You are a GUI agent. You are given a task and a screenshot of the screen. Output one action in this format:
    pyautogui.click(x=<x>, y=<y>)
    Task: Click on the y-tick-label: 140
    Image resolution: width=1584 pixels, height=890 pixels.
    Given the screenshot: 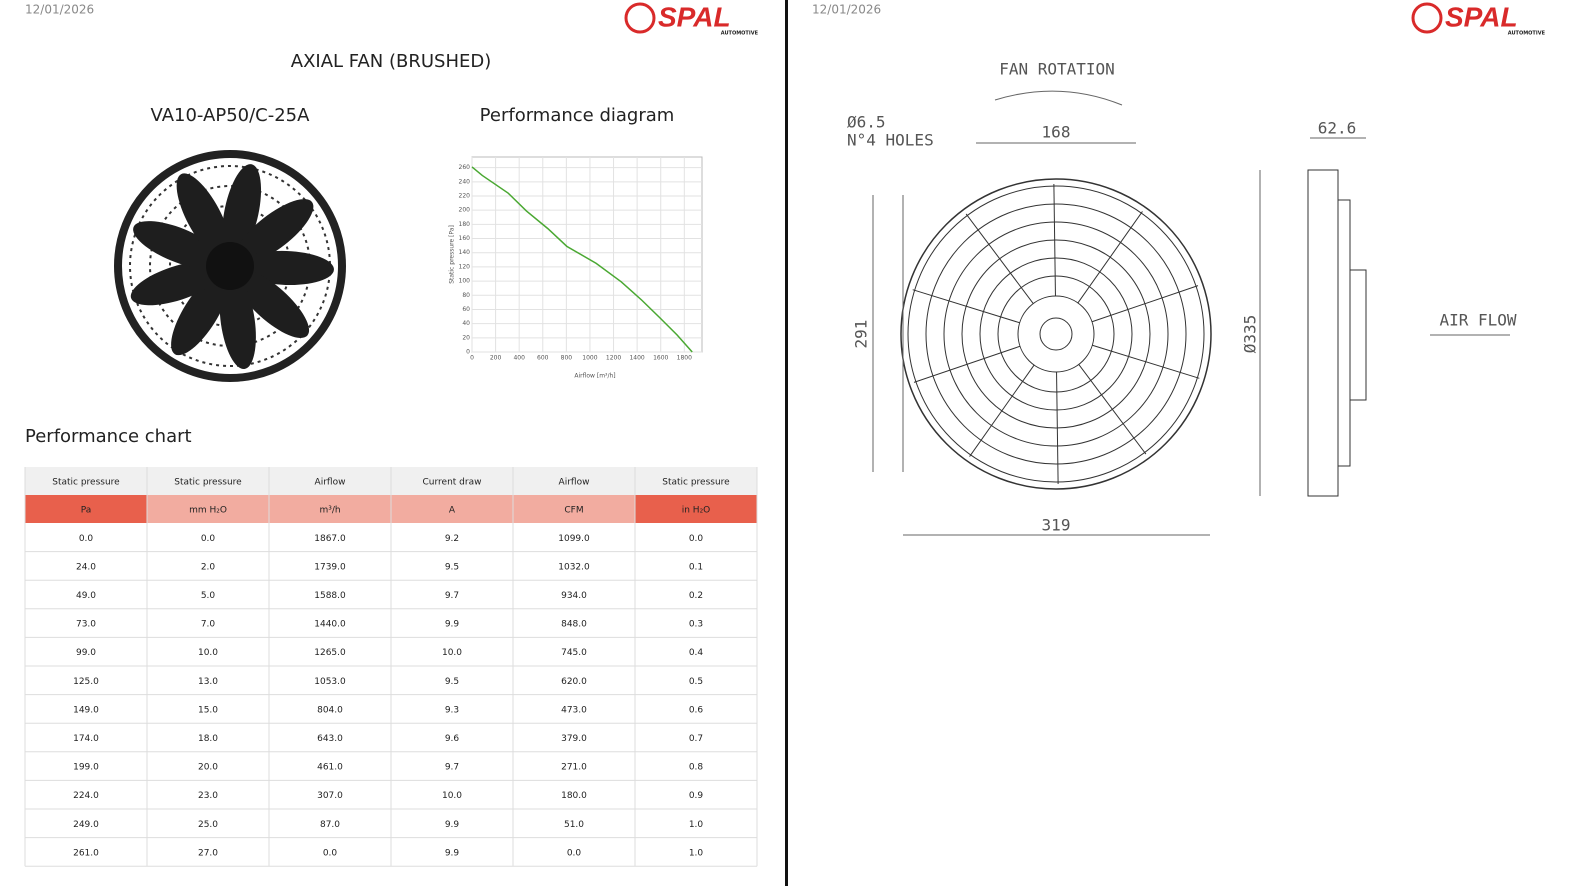 What is the action you would take?
    pyautogui.click(x=465, y=252)
    